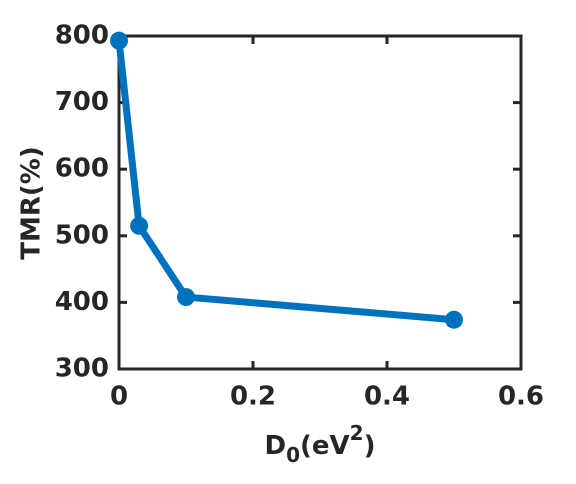 The image size is (576, 484). I want to click on y-tick-label: 400, so click(82, 302).